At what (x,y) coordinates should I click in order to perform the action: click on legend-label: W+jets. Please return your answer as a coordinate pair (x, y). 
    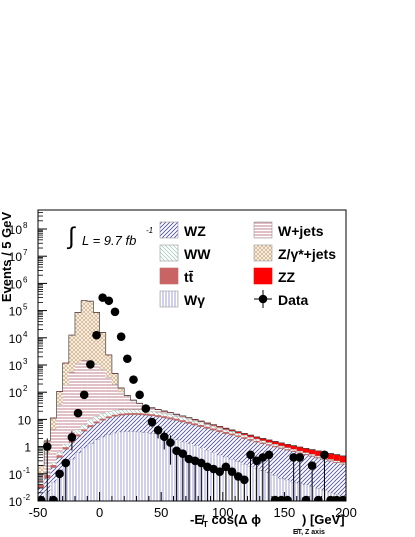
    Looking at the image, I should click on (301, 231).